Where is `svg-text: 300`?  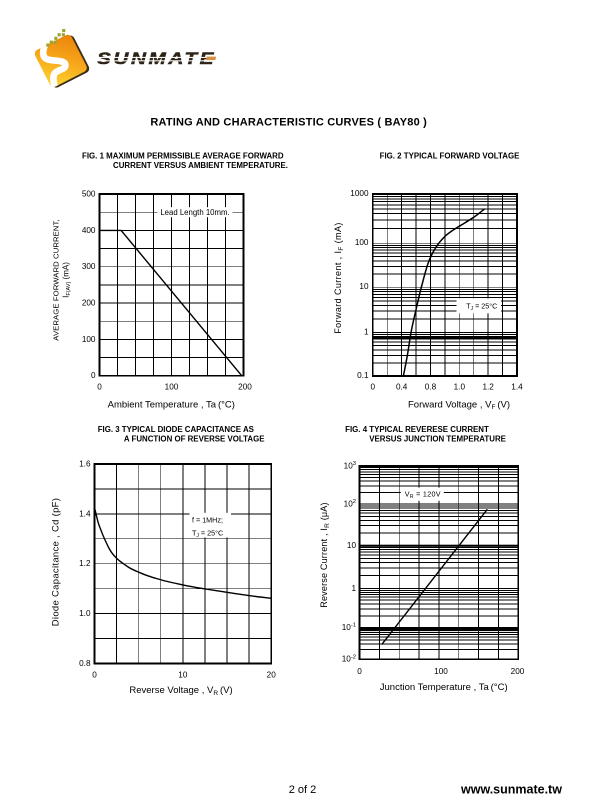
svg-text: 300 is located at coordinates (89, 266).